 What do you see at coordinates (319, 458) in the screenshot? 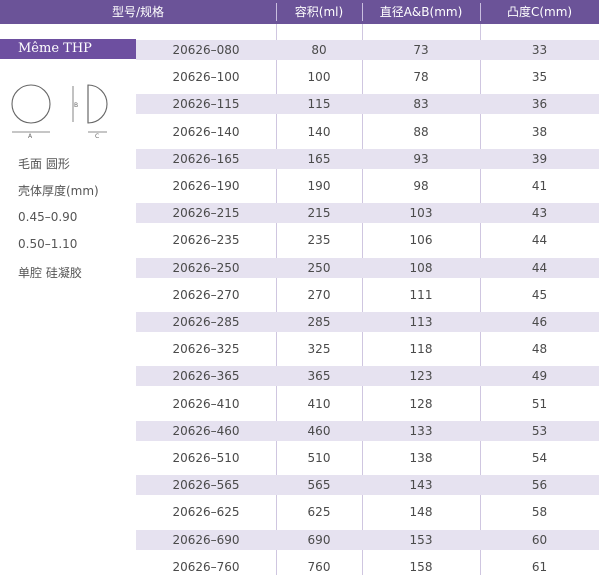
I see `cell-volume: 510` at bounding box center [319, 458].